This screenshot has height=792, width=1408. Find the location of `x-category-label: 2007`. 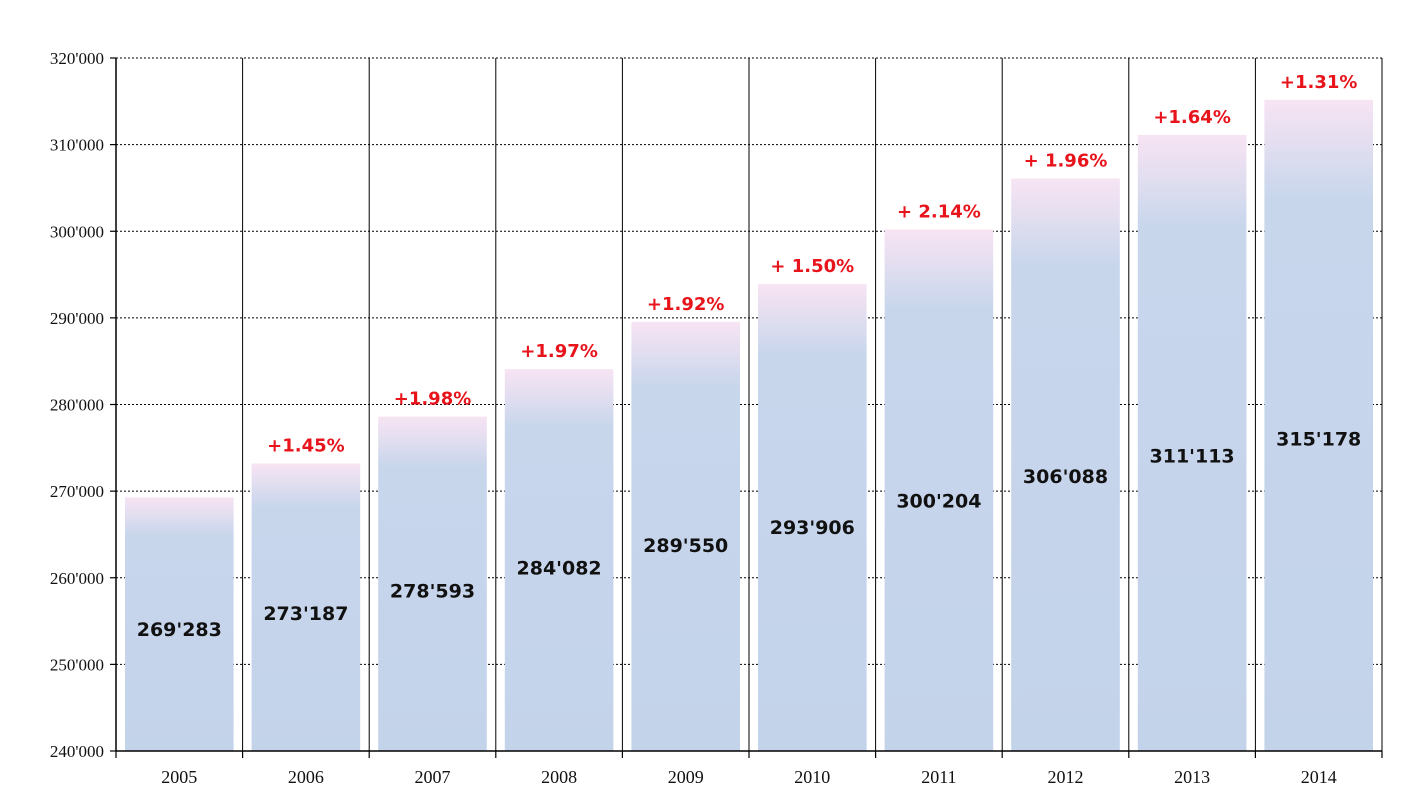

x-category-label: 2007 is located at coordinates (433, 777).